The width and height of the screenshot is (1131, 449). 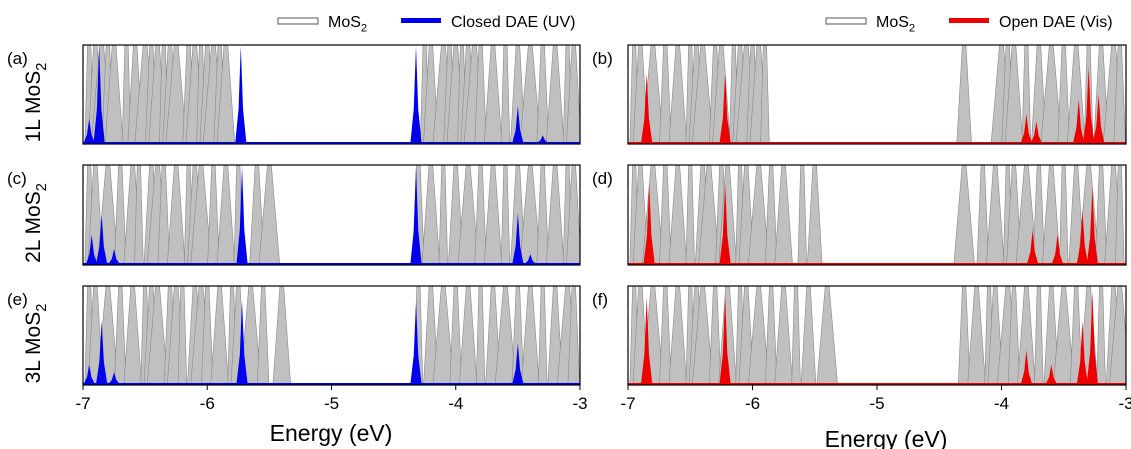 What do you see at coordinates (969, 20) in the screenshot?
I see `legend-swatch-open` at bounding box center [969, 20].